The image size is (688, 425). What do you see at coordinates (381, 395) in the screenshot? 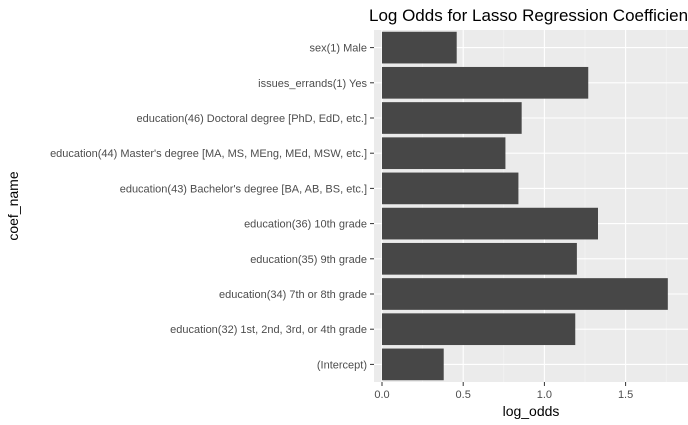
I see `x-tick-label: 0.0` at bounding box center [381, 395].